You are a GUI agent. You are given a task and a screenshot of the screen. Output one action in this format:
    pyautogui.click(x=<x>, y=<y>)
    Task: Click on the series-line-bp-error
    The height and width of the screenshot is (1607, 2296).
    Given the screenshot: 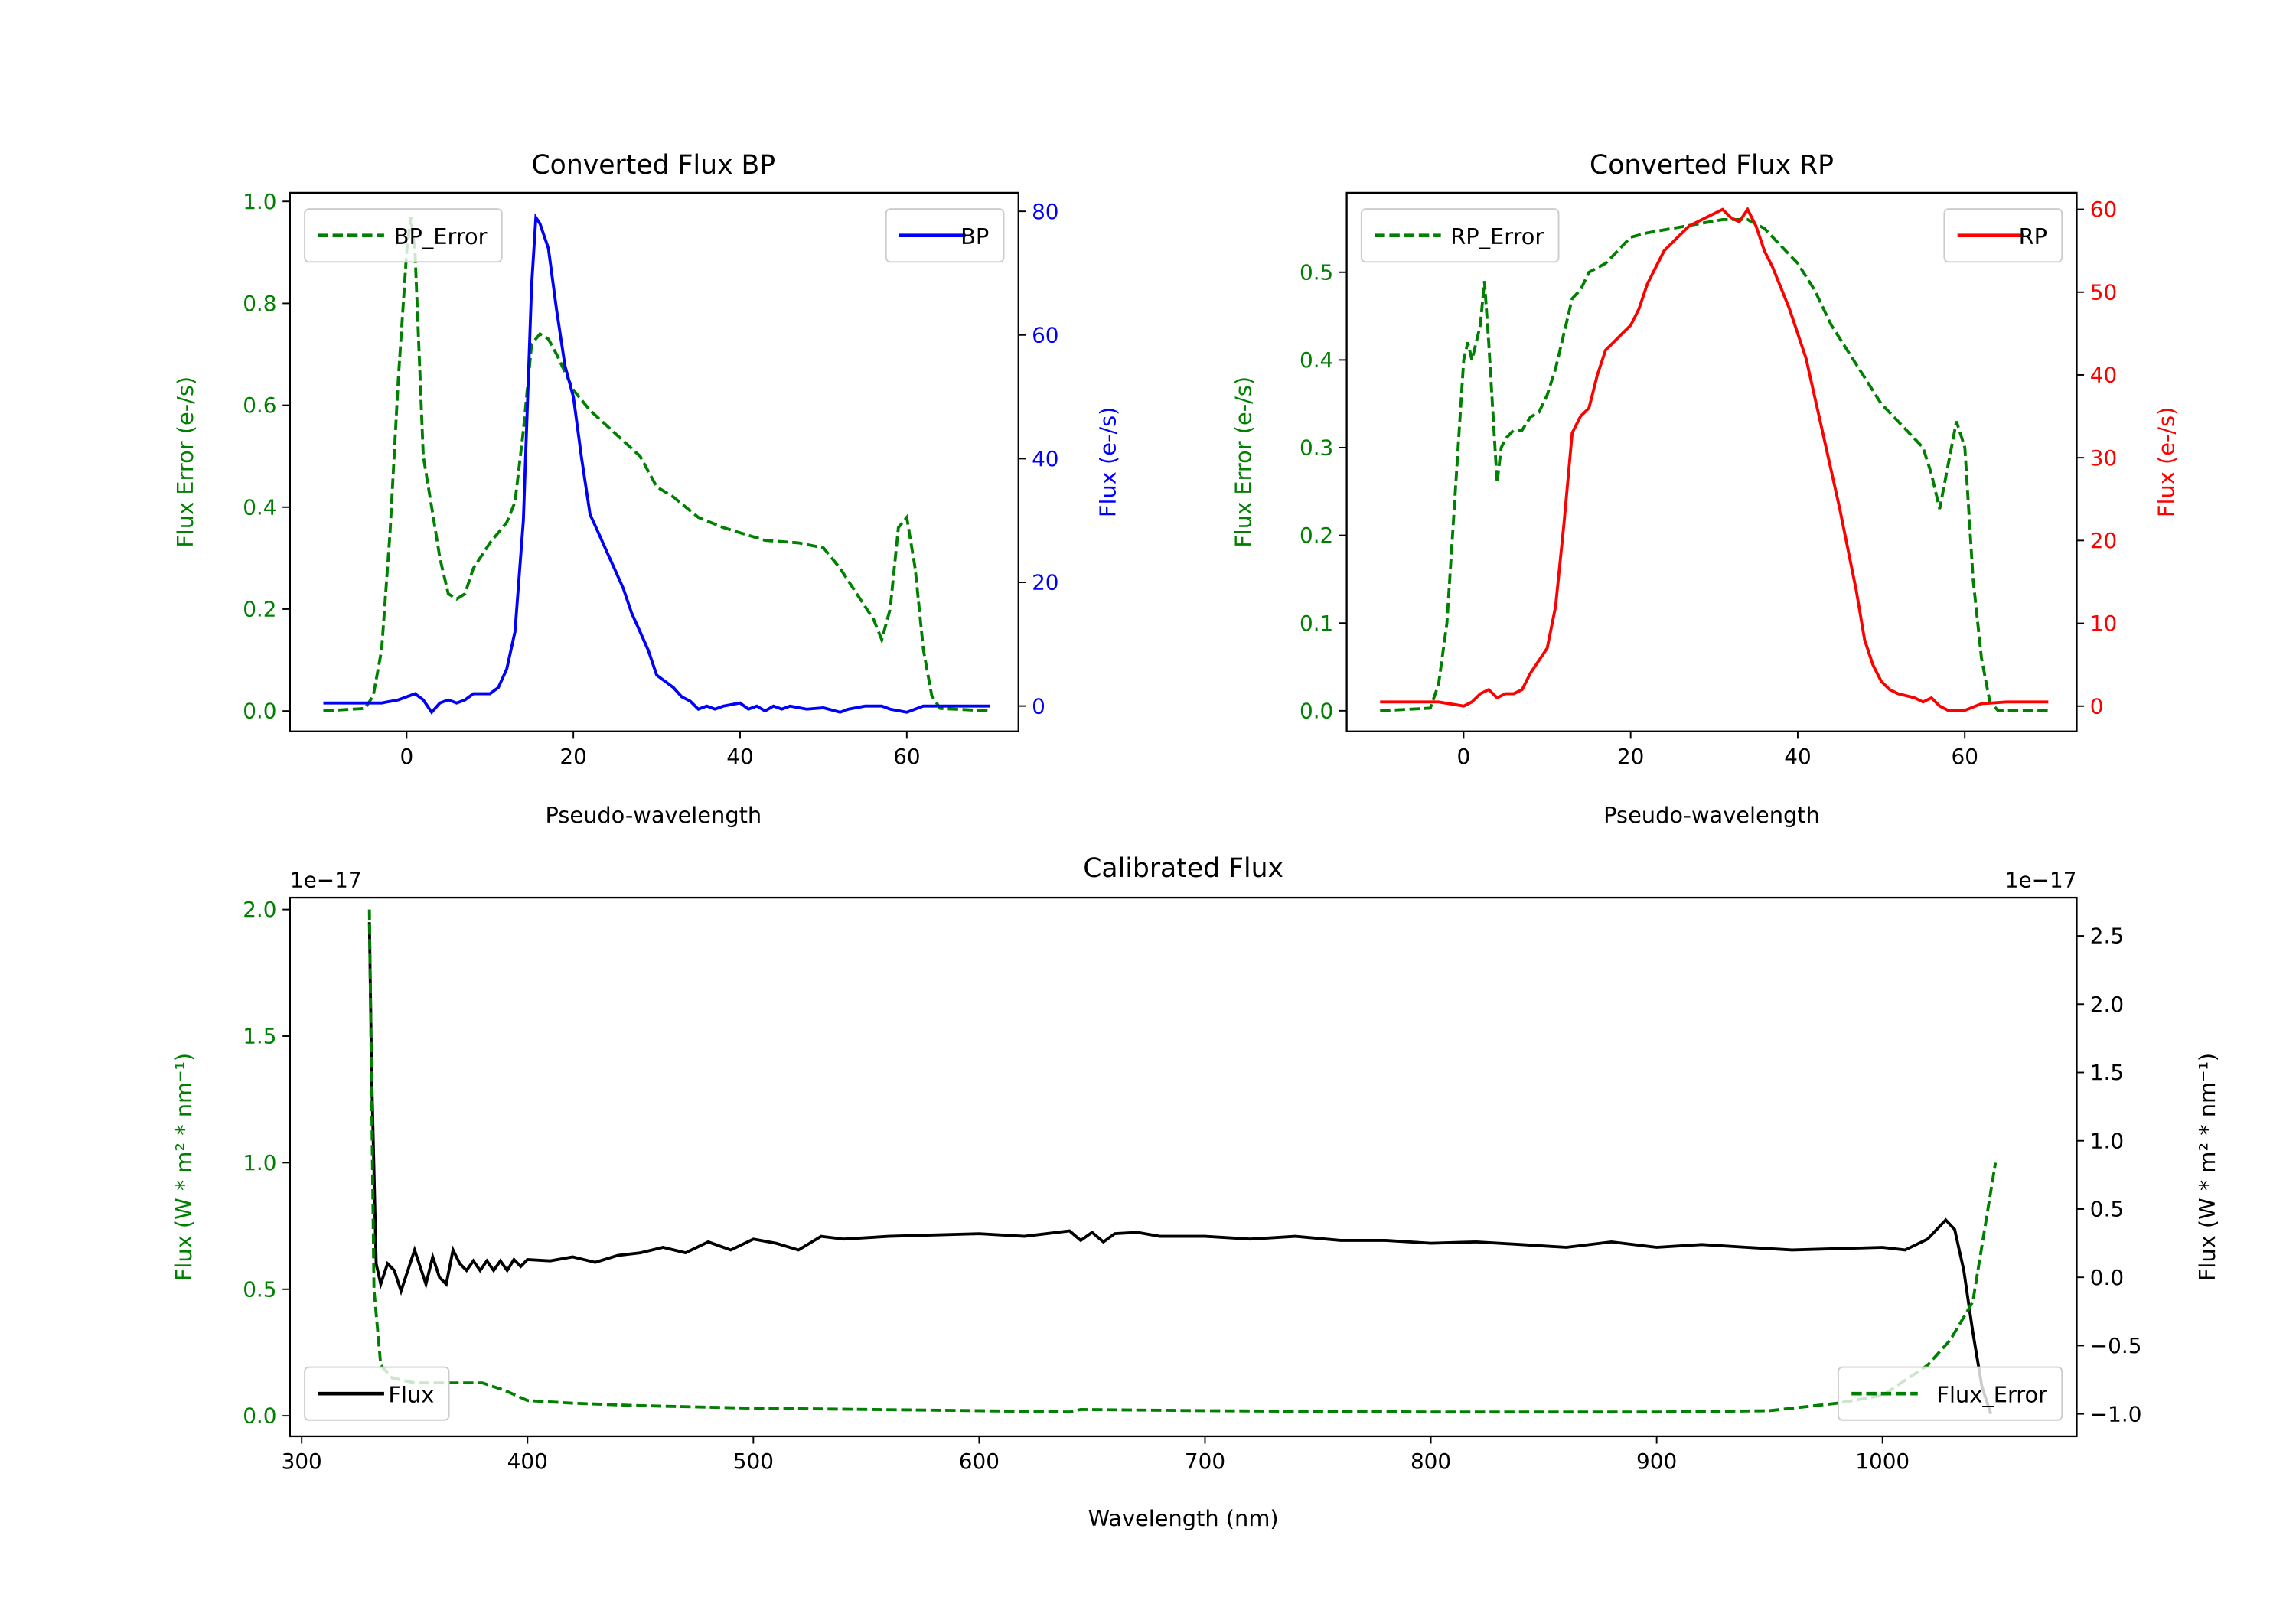 What is the action you would take?
    pyautogui.click(x=656, y=464)
    